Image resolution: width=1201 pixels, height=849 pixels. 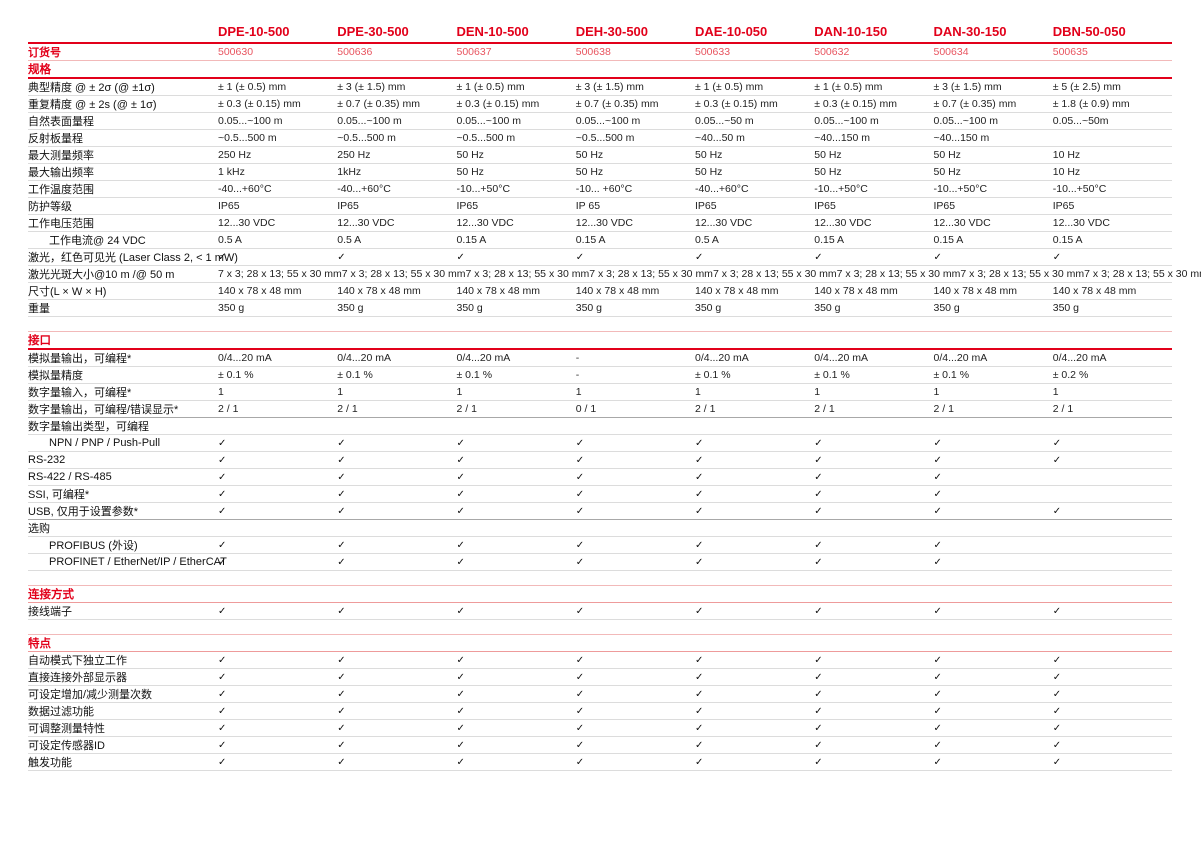 I want to click on cell-value: ± 0.7 (± 0.35) mm, so click(x=378, y=104).